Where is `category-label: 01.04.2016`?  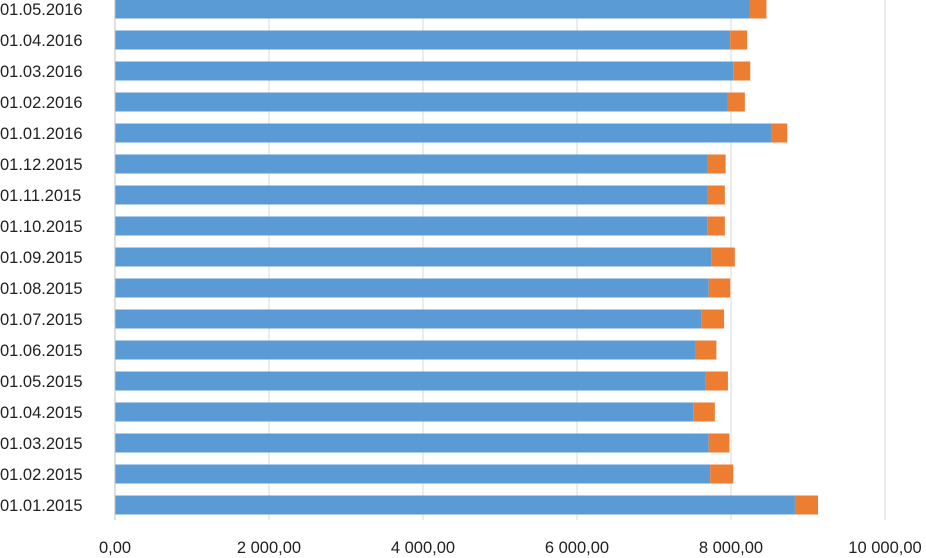
category-label: 01.04.2016 is located at coordinates (41, 41).